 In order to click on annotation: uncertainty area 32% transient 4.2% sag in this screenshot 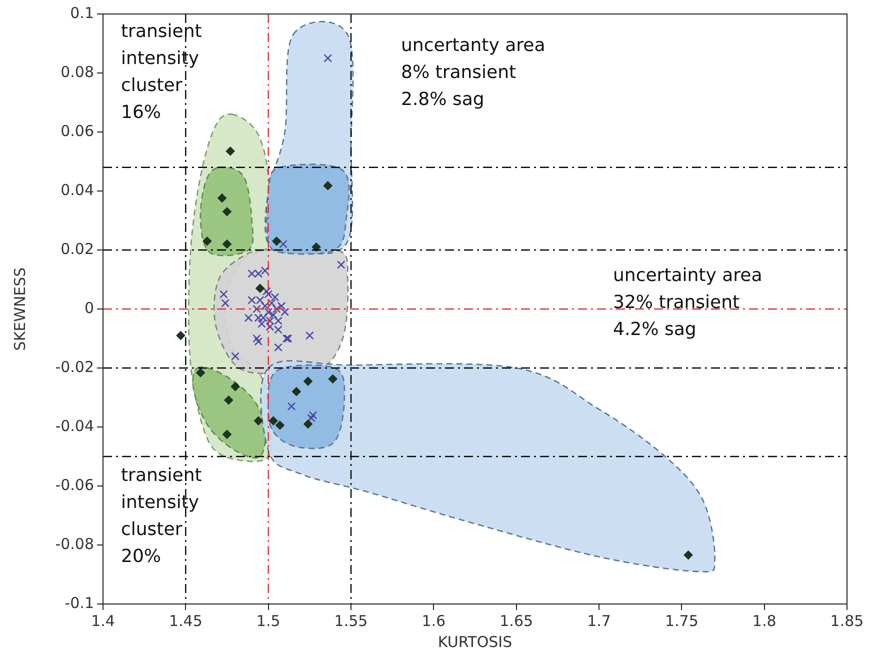, I will do `click(687, 303)`.